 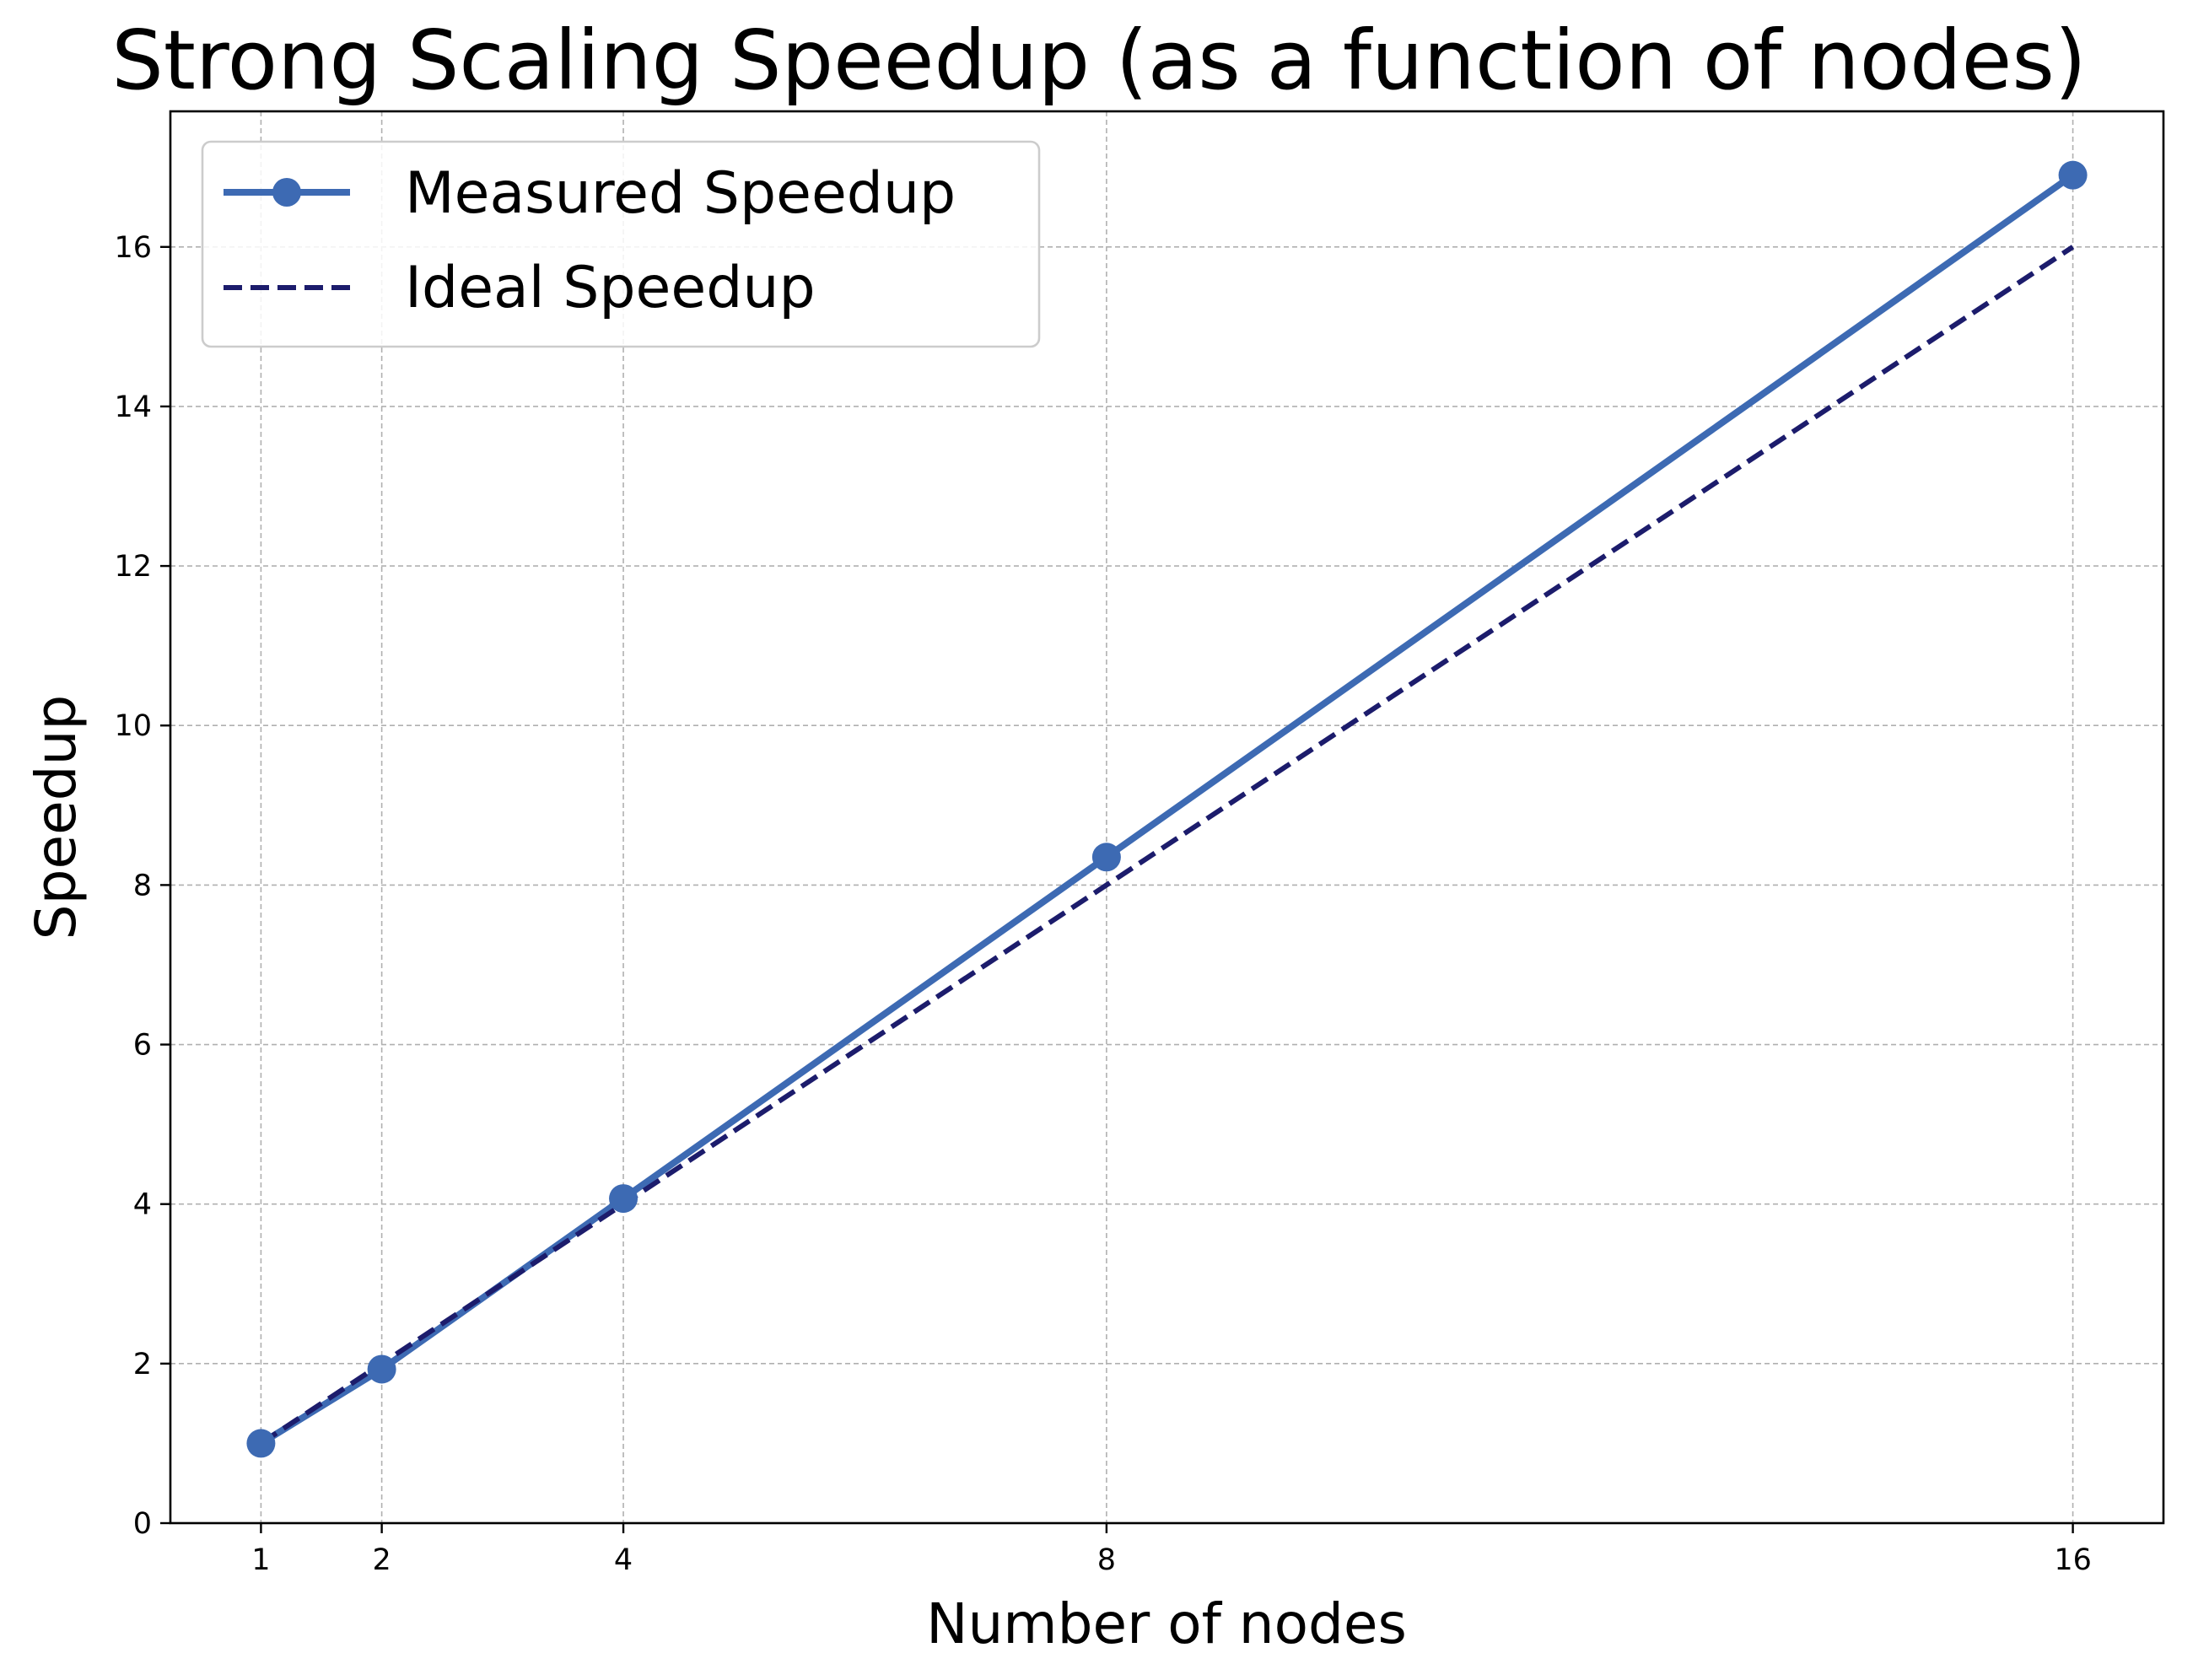 I want to click on y-tick-label: 14, so click(x=133, y=407).